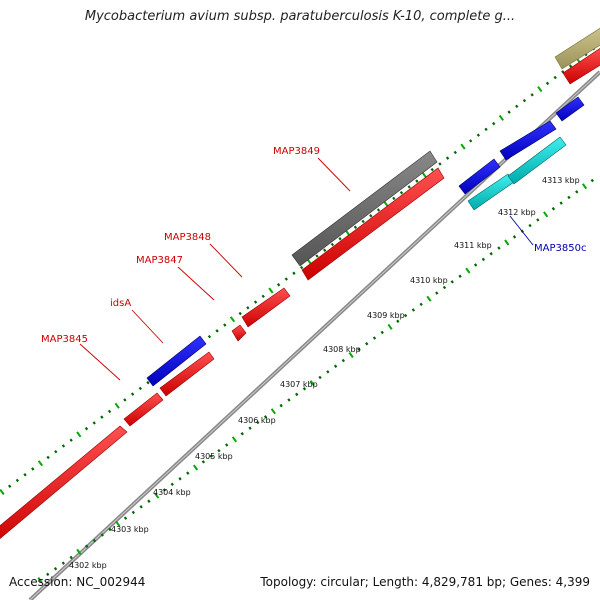 The image size is (600, 605). What do you see at coordinates (257, 420) in the screenshot?
I see `scale-label: 4306 kbp` at bounding box center [257, 420].